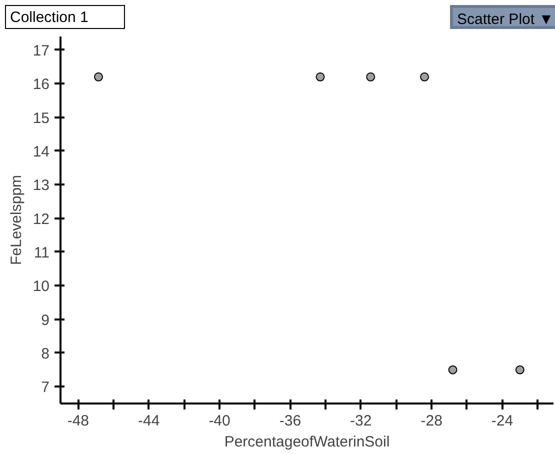  I want to click on y-tick-label: 12, so click(41, 219).